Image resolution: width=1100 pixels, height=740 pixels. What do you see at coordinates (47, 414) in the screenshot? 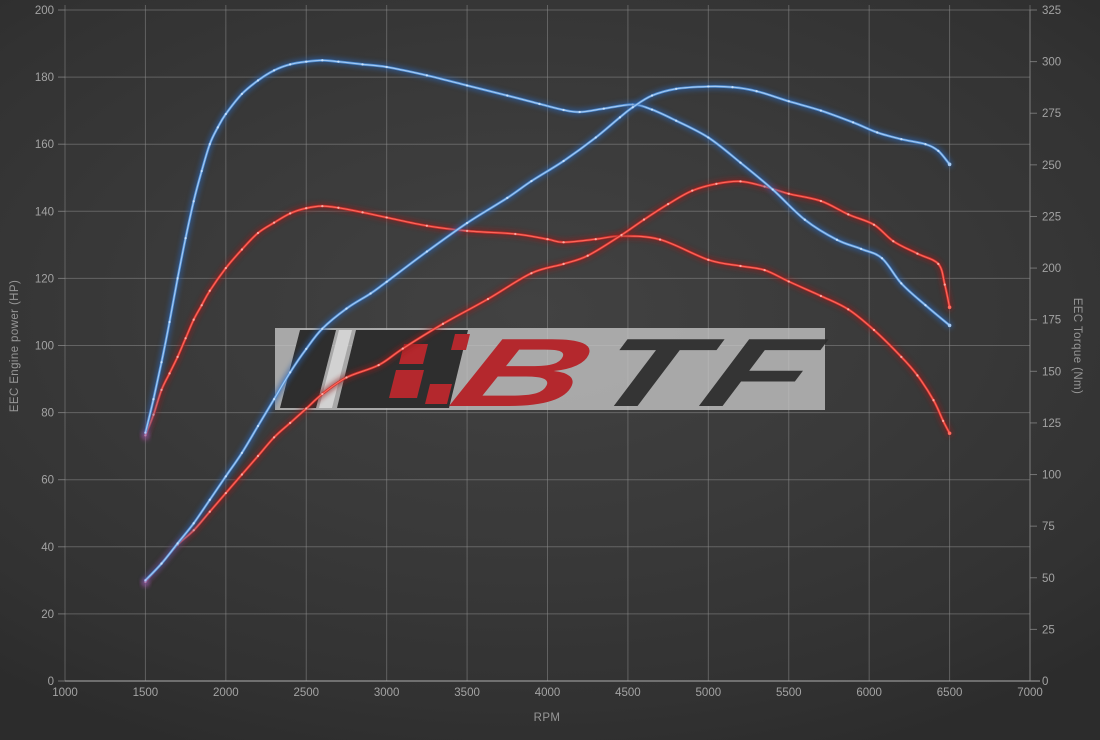
I see `left-tick-label: 80` at bounding box center [47, 414].